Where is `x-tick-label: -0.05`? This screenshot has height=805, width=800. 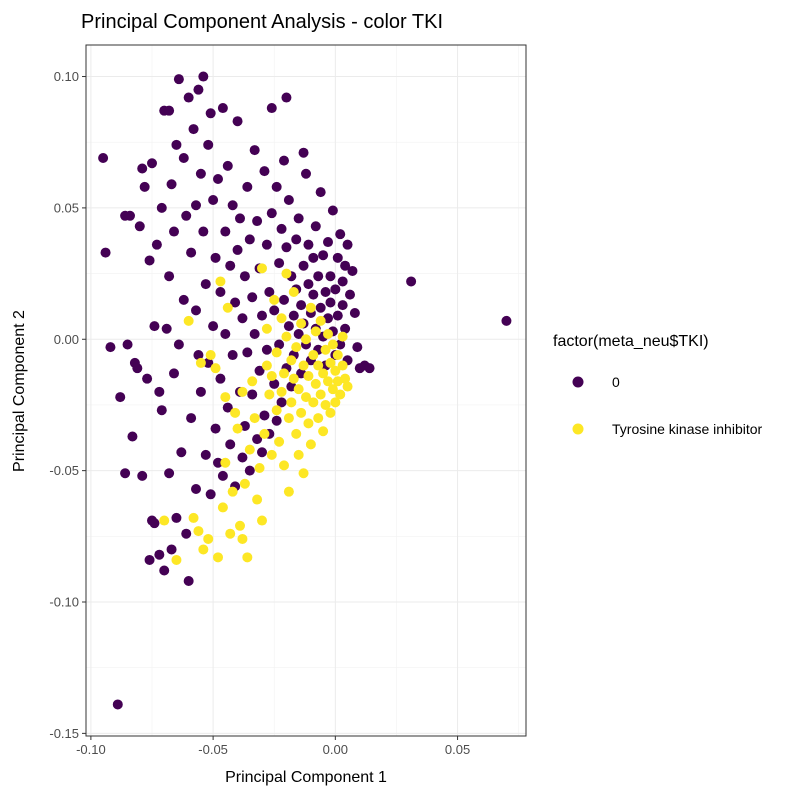
x-tick-label: -0.05 is located at coordinates (213, 749).